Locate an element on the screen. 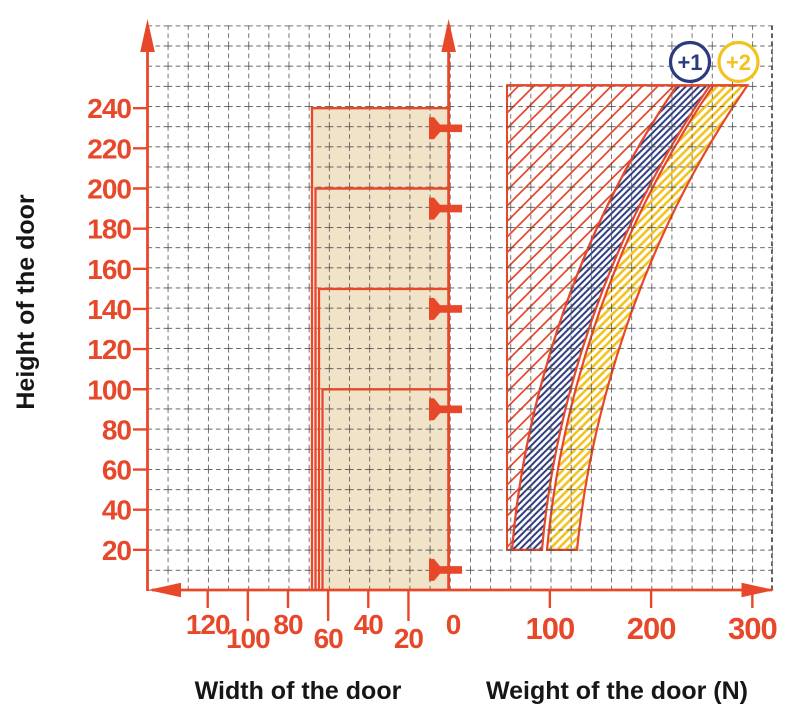  weight-axis-ticks is located at coordinates (651, 599).